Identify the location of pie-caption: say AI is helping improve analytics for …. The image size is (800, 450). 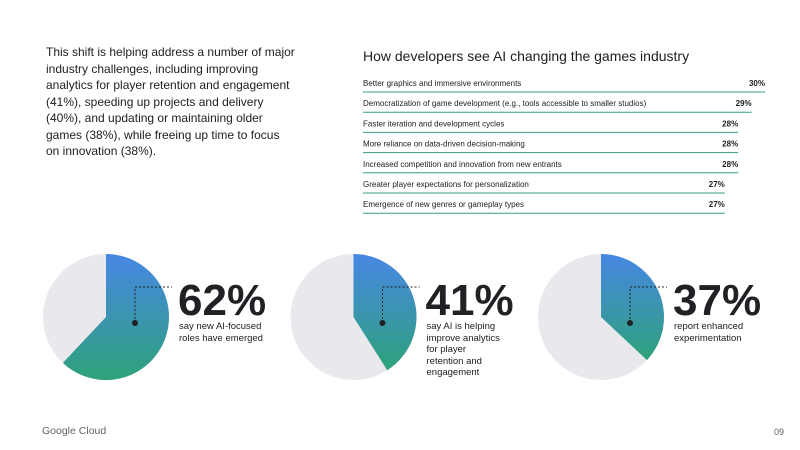
(463, 349).